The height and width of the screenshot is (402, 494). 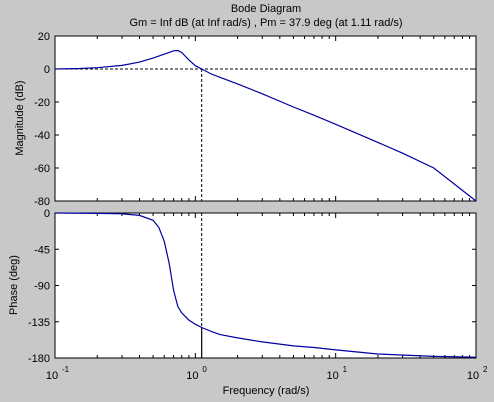 I want to click on phase-axis-label: Phase (deg), so click(x=14, y=285).